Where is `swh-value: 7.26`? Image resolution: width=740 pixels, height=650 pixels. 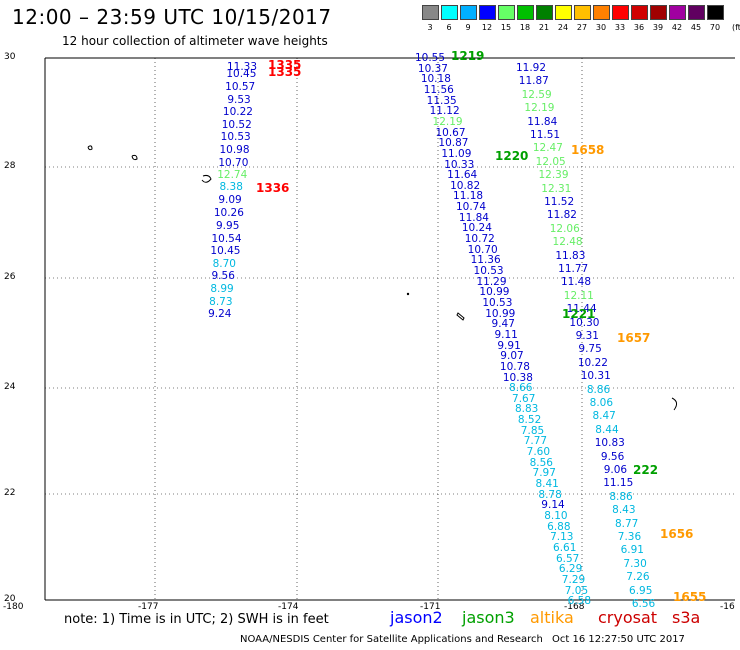 swh-value: 7.26 is located at coordinates (638, 577).